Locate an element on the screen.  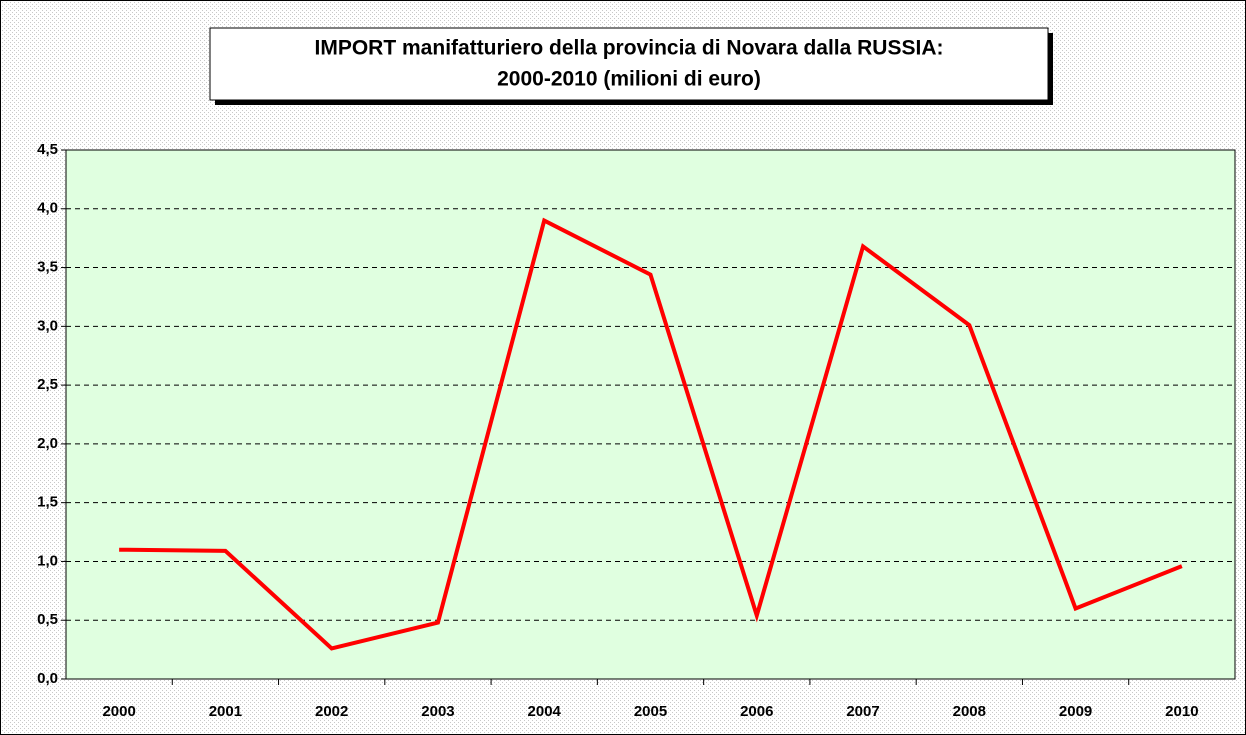
x-tick-label: 2007 is located at coordinates (862, 711).